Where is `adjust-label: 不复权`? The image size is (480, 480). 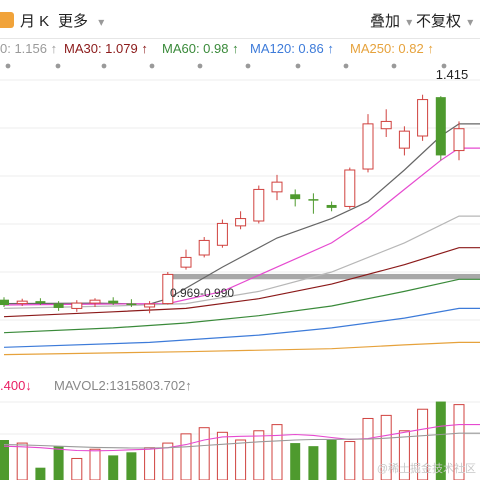
adjust-label: 不复权 is located at coordinates (439, 21).